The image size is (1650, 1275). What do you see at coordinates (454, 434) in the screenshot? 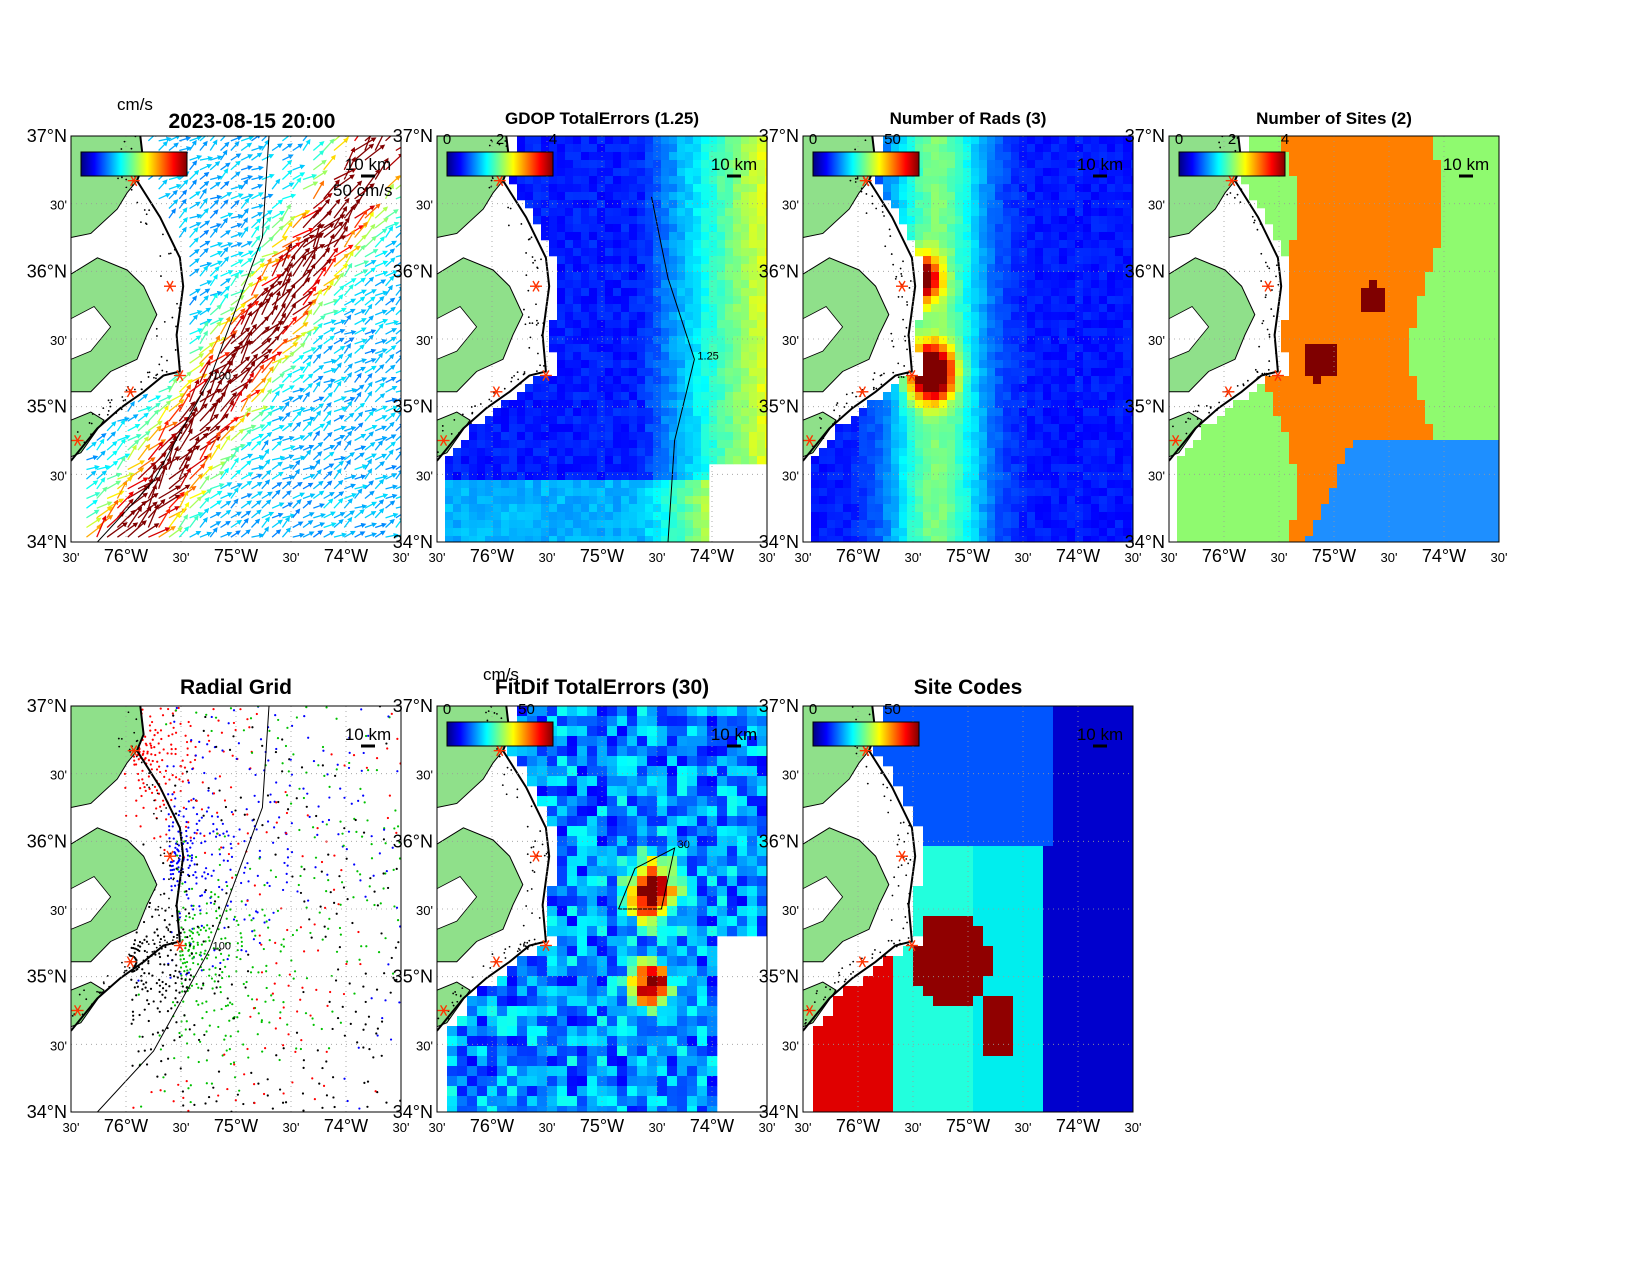
I see `land-polygon` at bounding box center [454, 434].